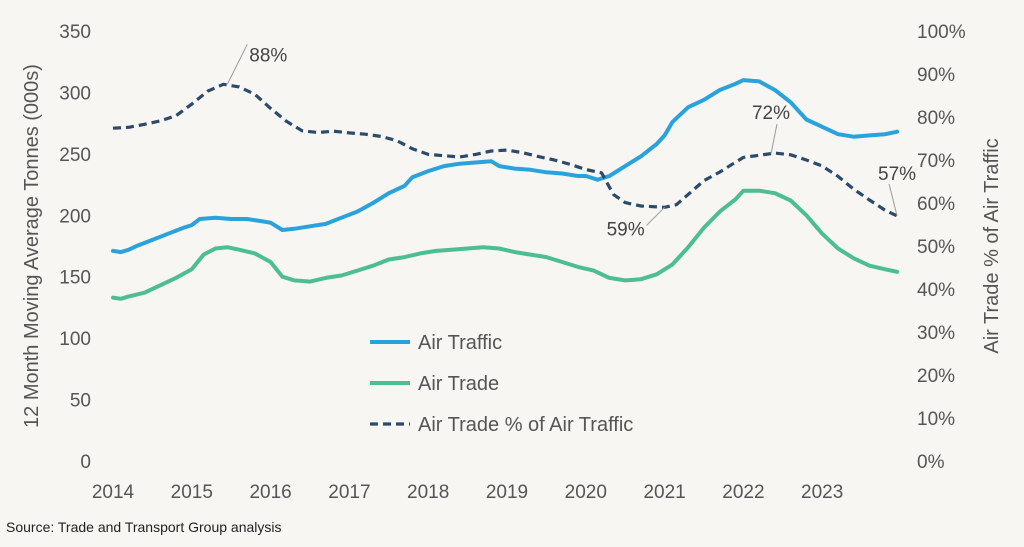 The image size is (1024, 547). What do you see at coordinates (458, 384) in the screenshot?
I see `legend-label-air-trade: Air Trade` at bounding box center [458, 384].